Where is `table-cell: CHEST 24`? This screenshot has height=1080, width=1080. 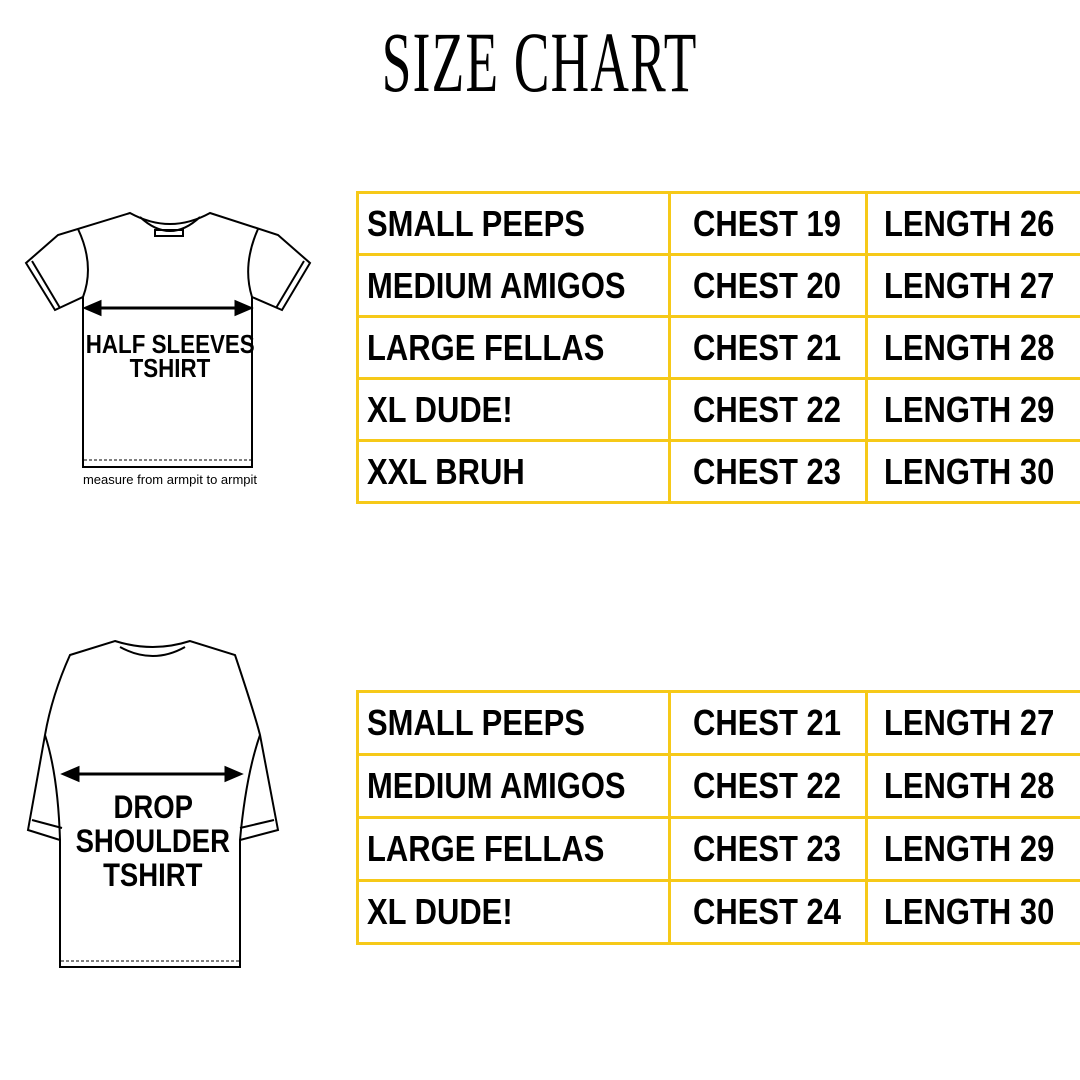
table-cell: CHEST 24 is located at coordinates (767, 912).